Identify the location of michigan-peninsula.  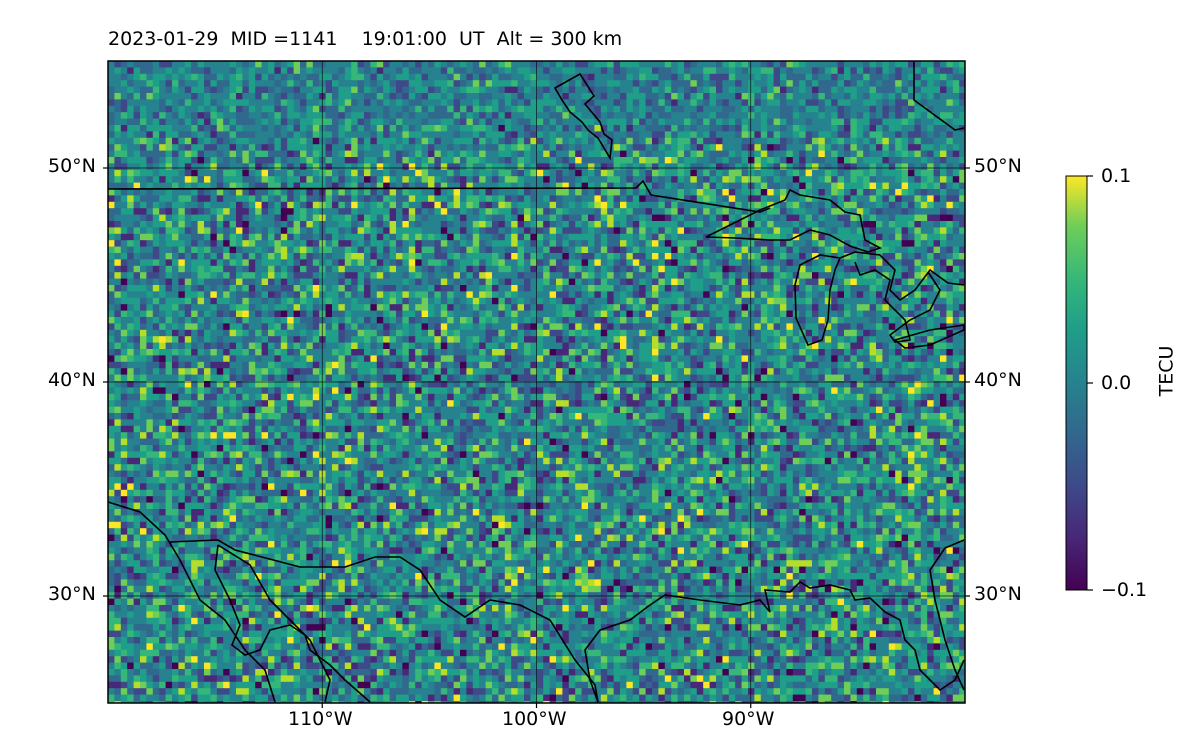
(897, 302).